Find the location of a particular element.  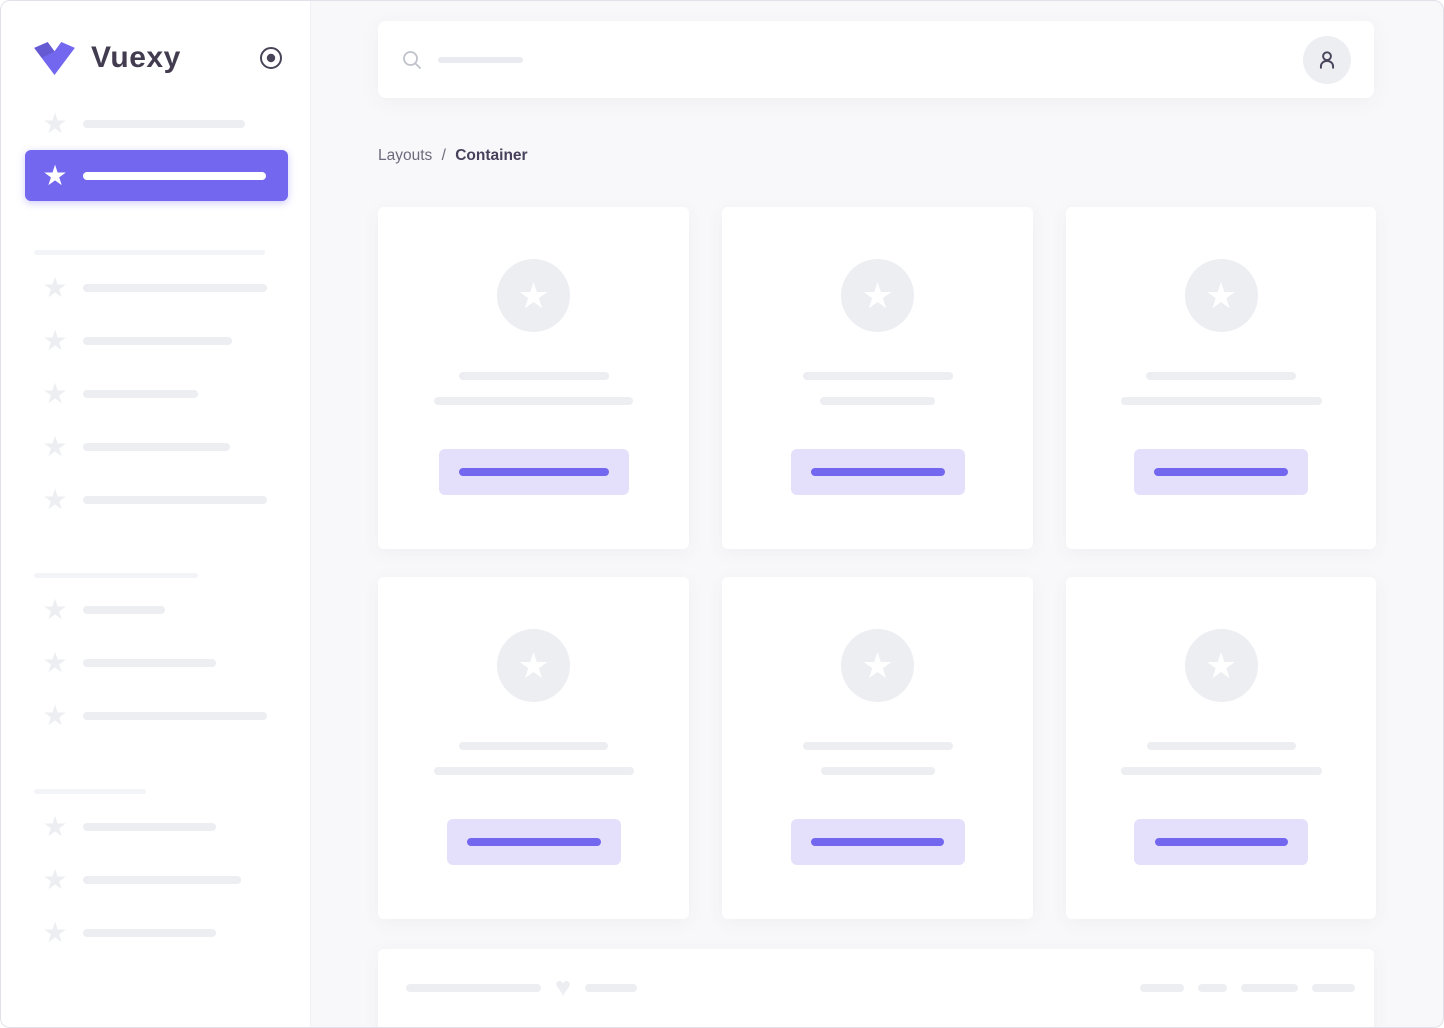

vuexy-logo-icon is located at coordinates (54, 58).